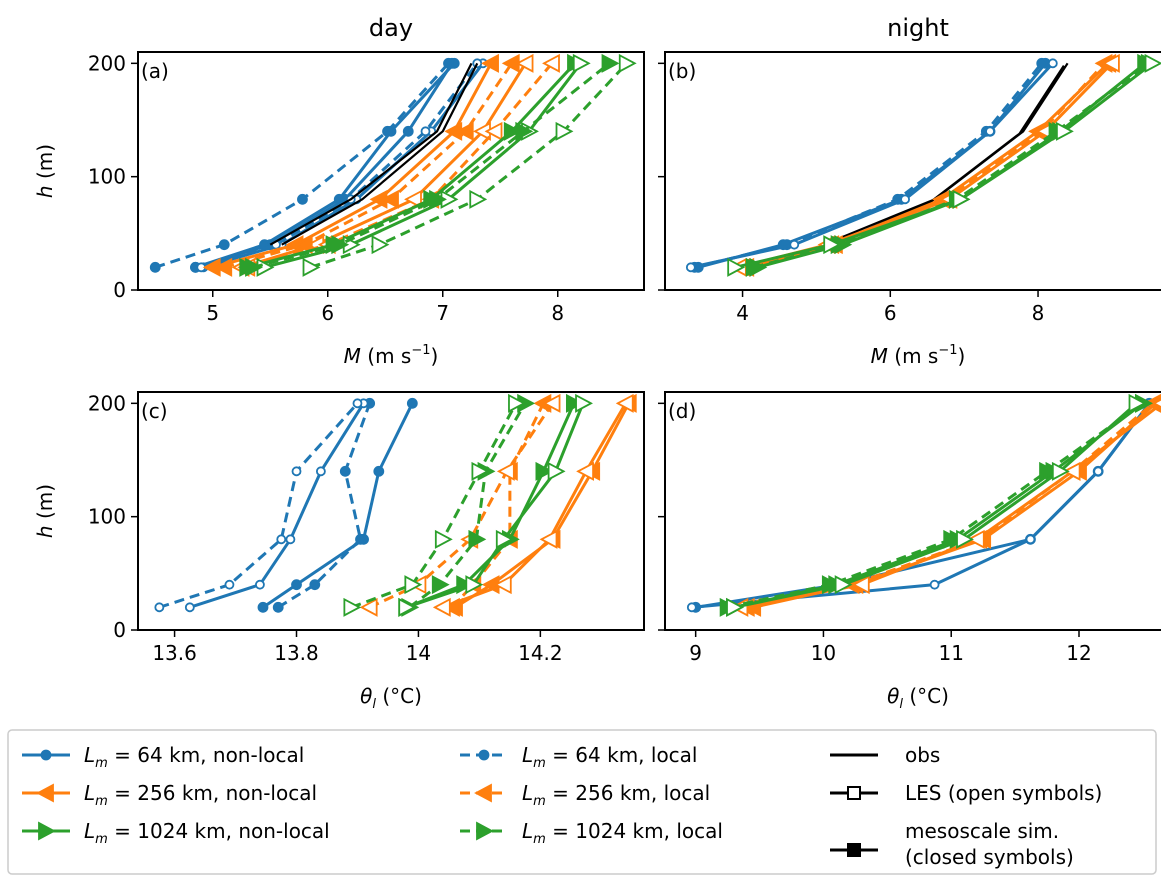 The image size is (1161, 877). Describe the element at coordinates (45, 793) in the screenshot. I see `legend-nonlocal-2-marker` at that location.